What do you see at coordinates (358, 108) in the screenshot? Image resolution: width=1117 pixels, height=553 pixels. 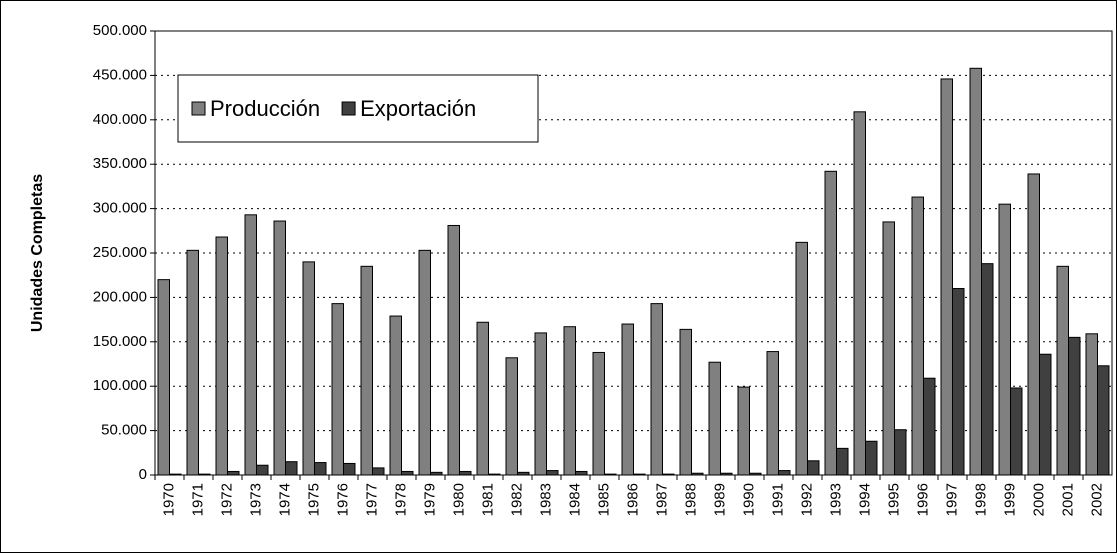 I see `legend-box` at bounding box center [358, 108].